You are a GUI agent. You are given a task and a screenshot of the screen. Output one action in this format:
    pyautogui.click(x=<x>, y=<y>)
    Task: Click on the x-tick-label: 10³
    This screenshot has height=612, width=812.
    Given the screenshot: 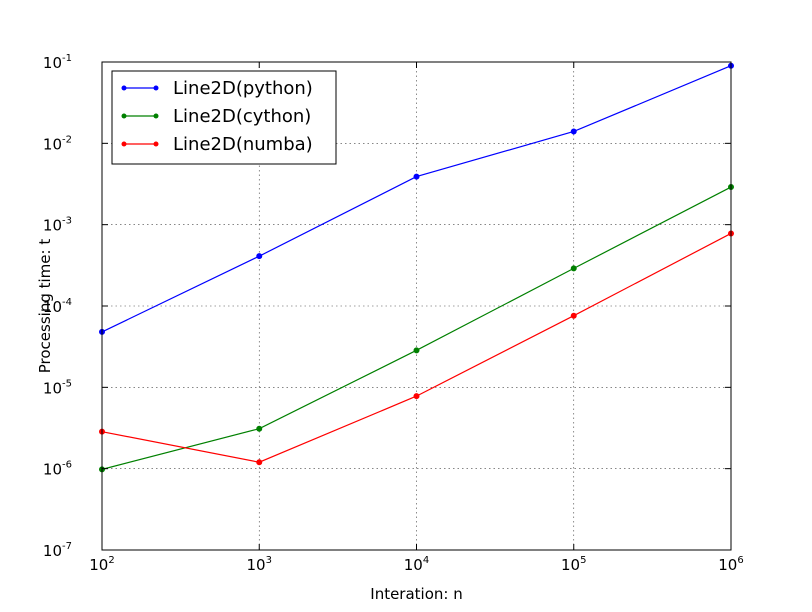 What is the action you would take?
    pyautogui.click(x=259, y=564)
    